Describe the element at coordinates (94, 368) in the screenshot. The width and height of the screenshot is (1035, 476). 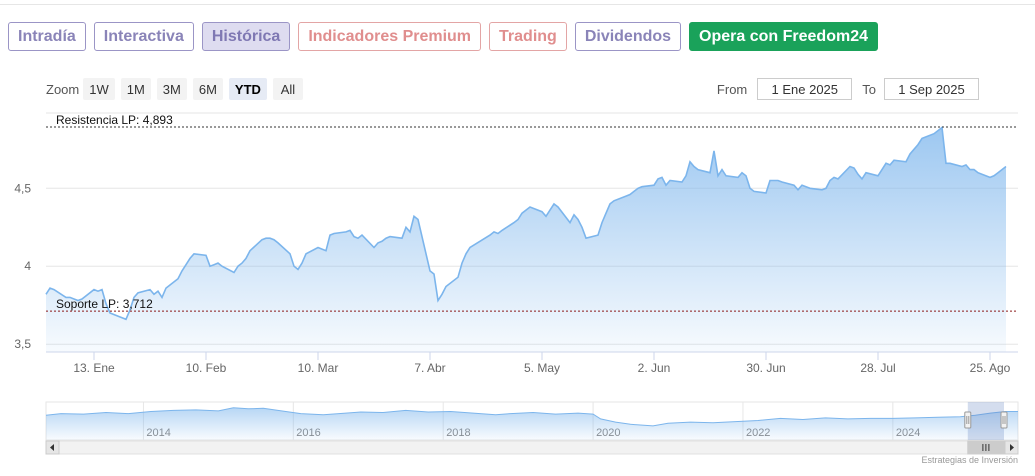
I see `x-tick-label: 13. Ene` at that location.